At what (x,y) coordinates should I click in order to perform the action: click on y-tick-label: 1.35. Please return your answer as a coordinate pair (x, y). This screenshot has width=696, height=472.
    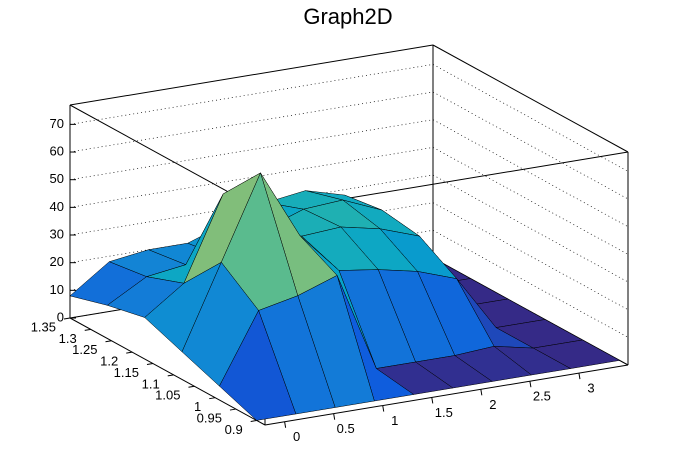
    Looking at the image, I should click on (43, 326).